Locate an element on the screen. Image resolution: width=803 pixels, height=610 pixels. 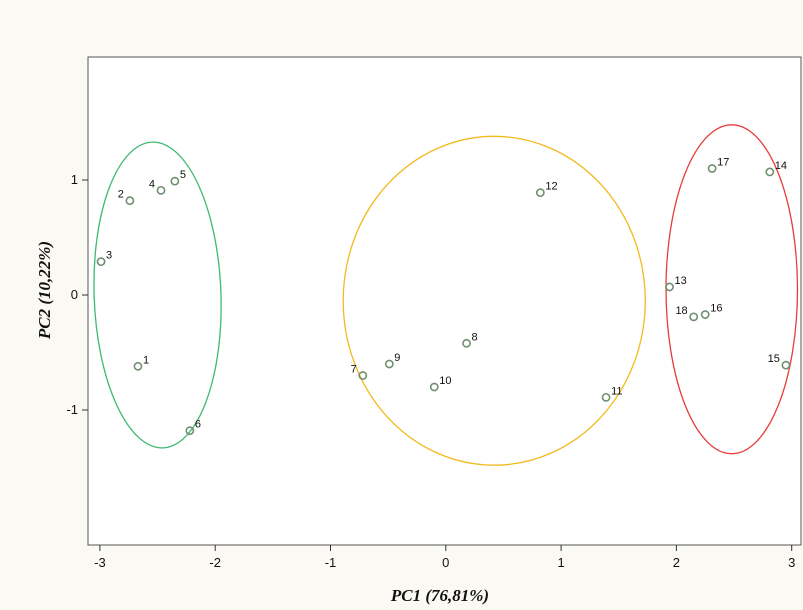
x-tick-label: 1 is located at coordinates (560, 562).